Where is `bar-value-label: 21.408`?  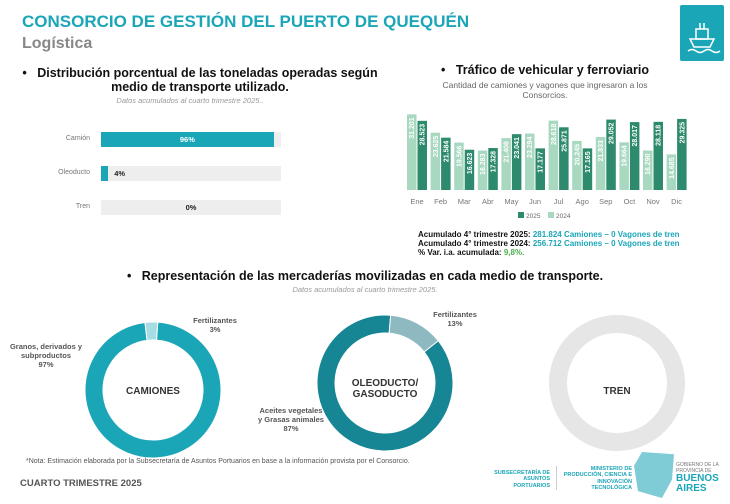 bar-value-label: 21.408 is located at coordinates (507, 152).